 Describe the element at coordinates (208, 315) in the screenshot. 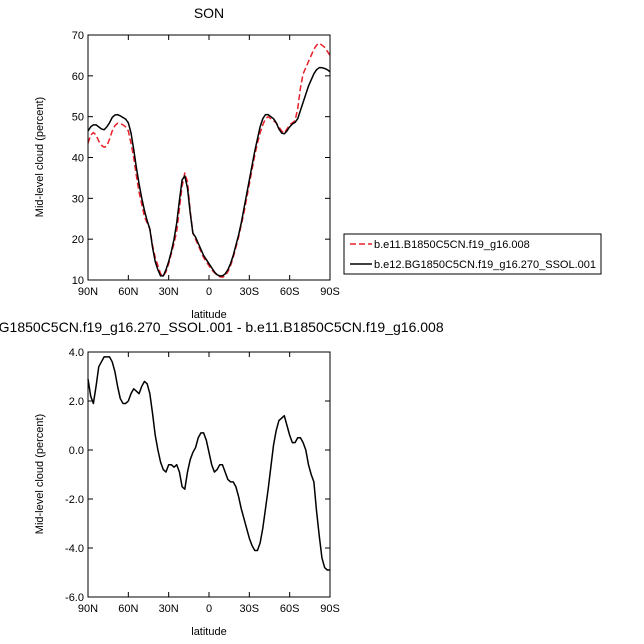

I see `top-x-axis-label: latitude` at that location.